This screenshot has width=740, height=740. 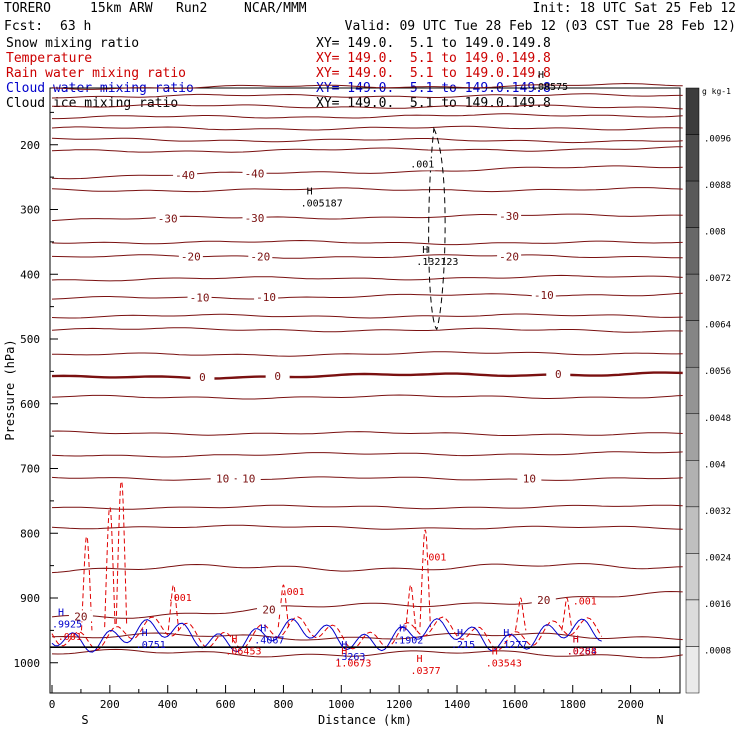 I want to click on max-value: .0284, so click(x=582, y=652).